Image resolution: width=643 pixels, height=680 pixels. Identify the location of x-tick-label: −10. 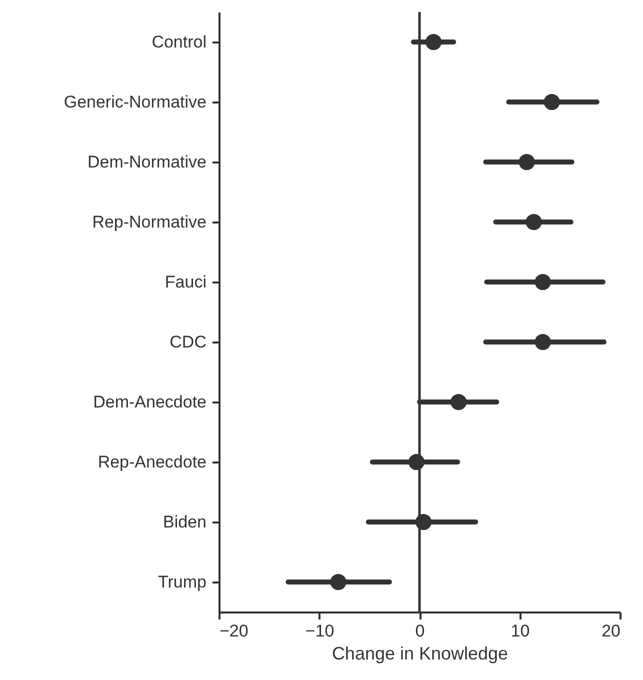
(319, 631).